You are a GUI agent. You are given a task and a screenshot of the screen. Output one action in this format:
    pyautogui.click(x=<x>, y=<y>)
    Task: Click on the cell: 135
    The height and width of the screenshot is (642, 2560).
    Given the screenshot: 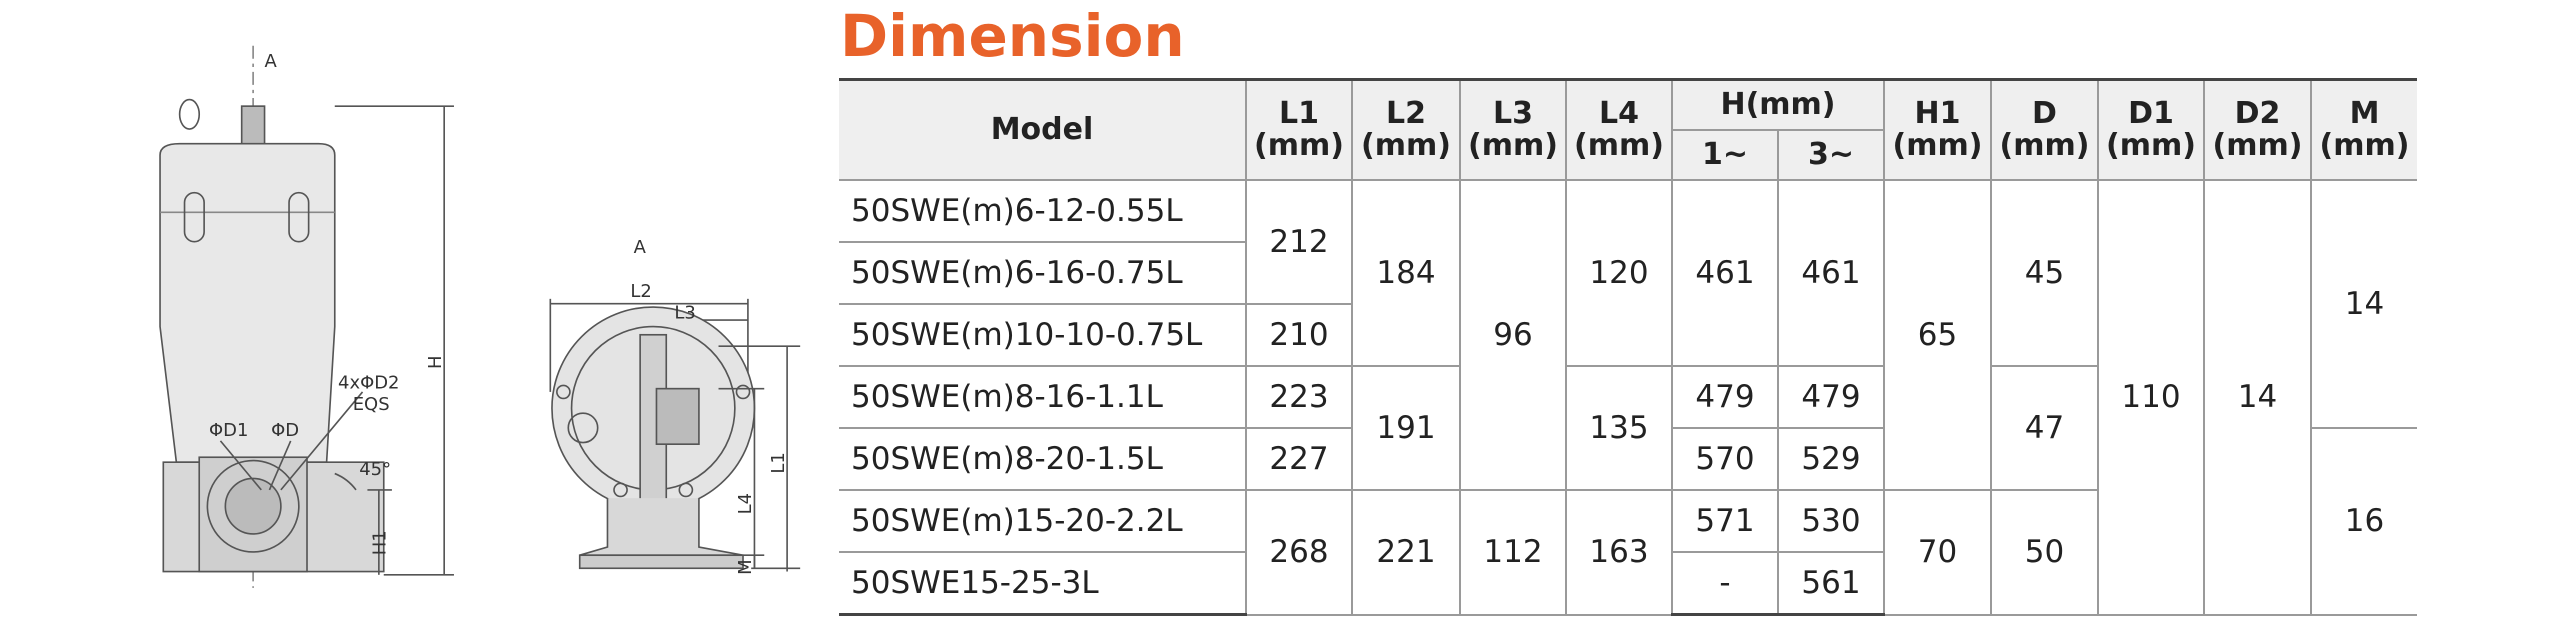 What is the action you would take?
    pyautogui.click(x=1619, y=428)
    